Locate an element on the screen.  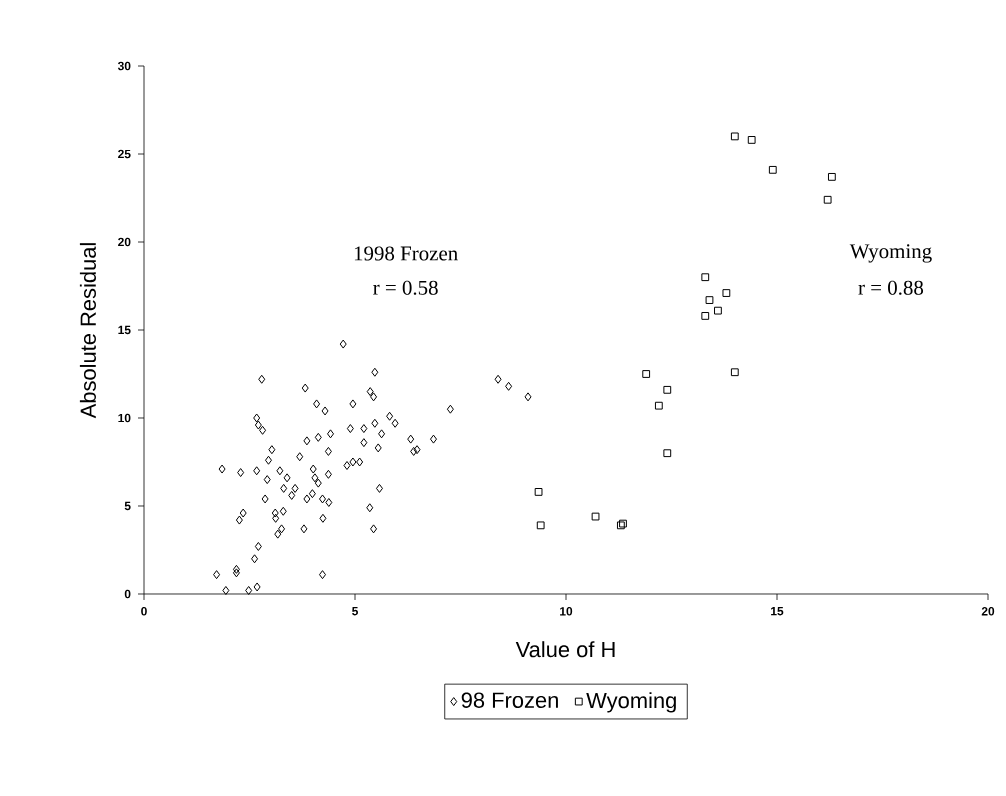
annotation: Wyoming is located at coordinates (890, 253).